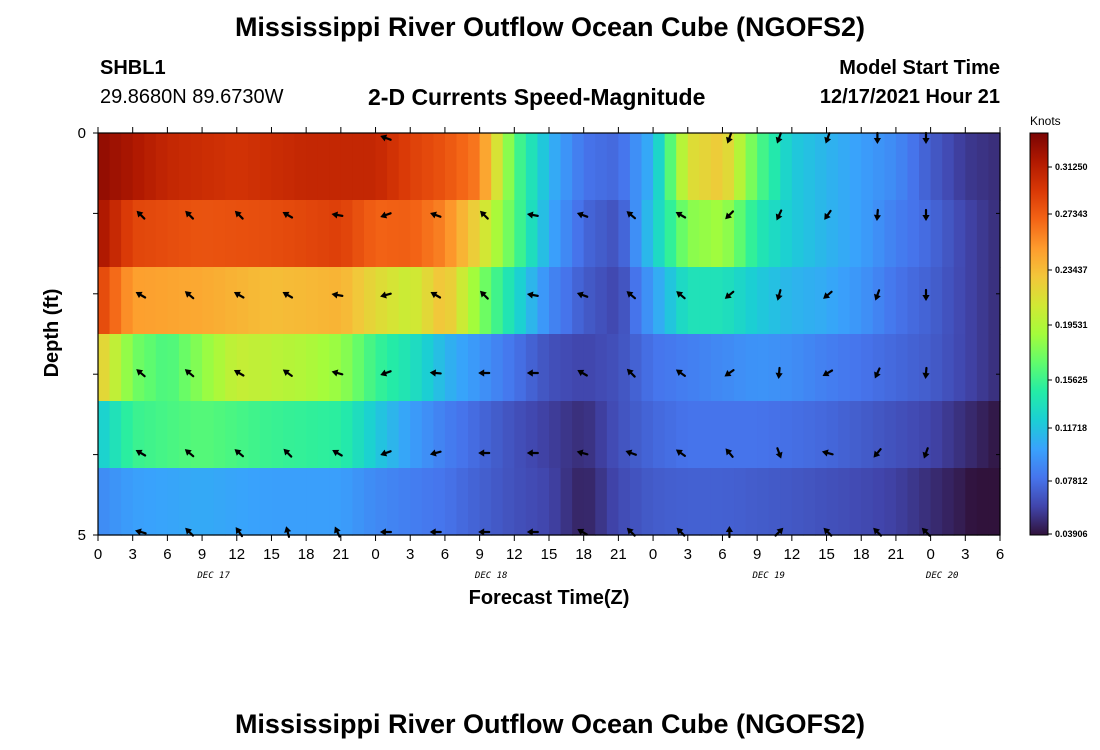 This screenshot has width=1100, height=750. I want to click on colorbar, so click(1039, 334).